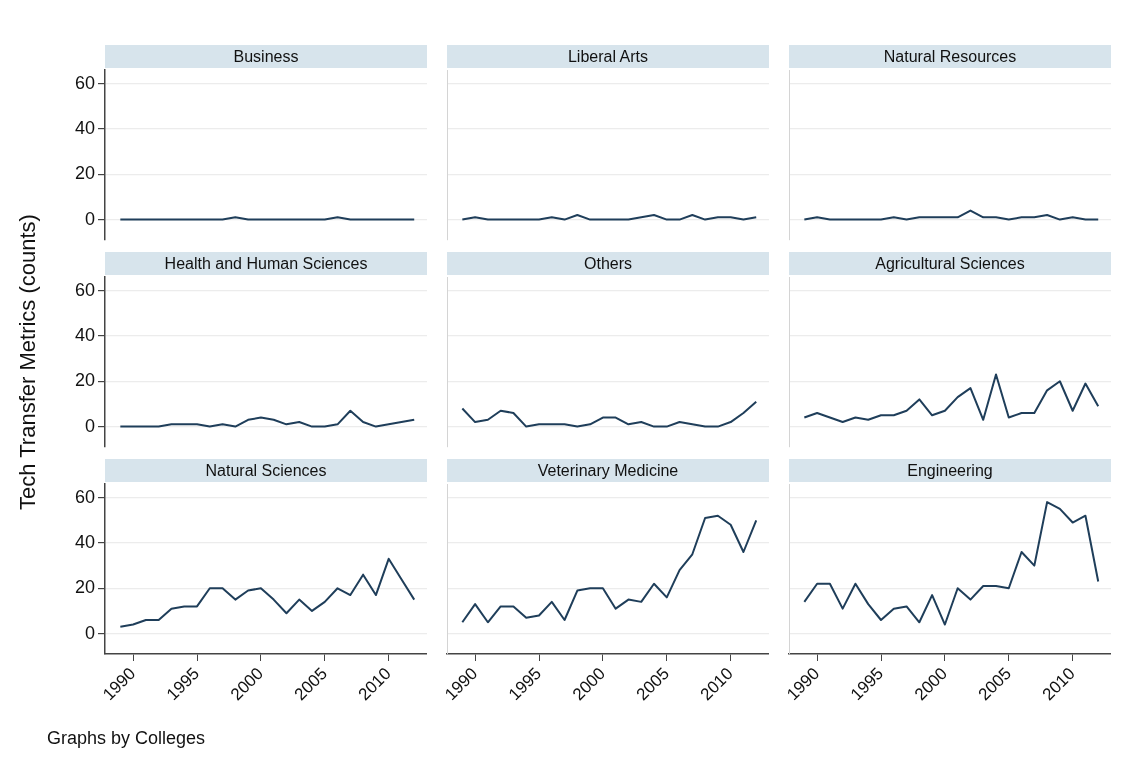 The height and width of the screenshot is (774, 1143). I want to click on chart-title: Veterinary Medicine, so click(608, 470).